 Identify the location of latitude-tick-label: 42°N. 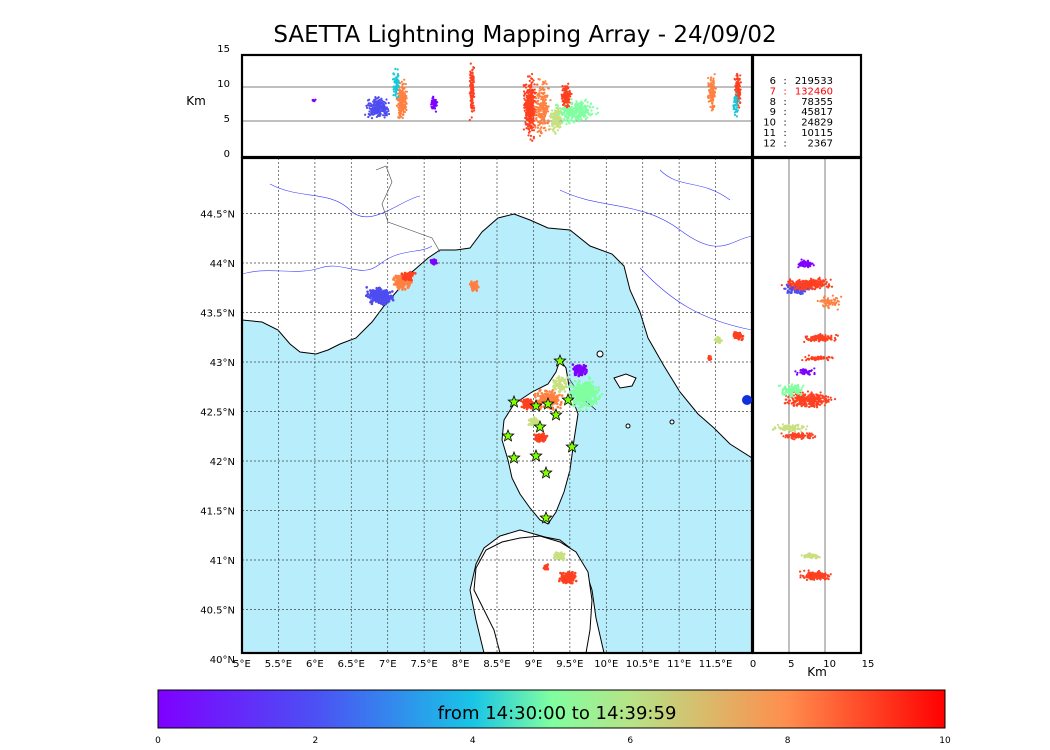
(222, 462).